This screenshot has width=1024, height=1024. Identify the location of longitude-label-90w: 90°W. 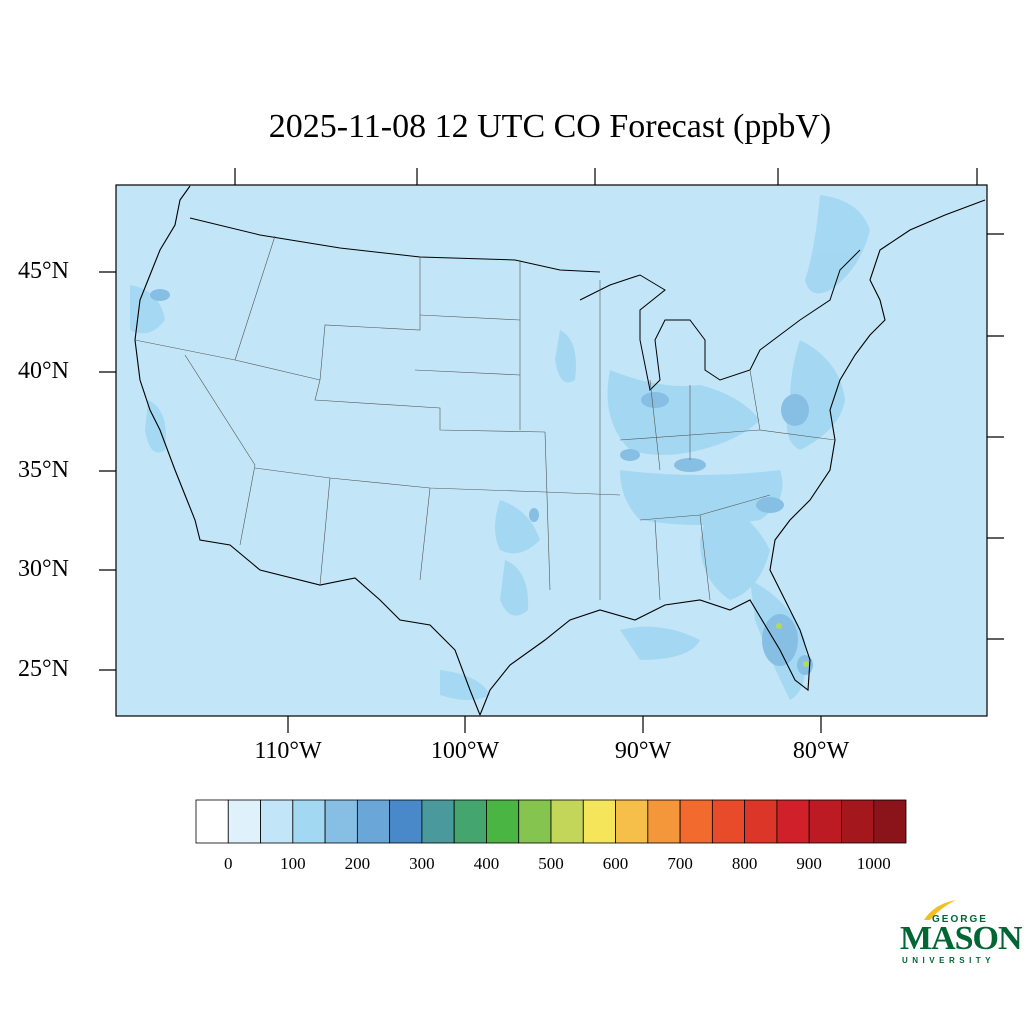
(643, 751).